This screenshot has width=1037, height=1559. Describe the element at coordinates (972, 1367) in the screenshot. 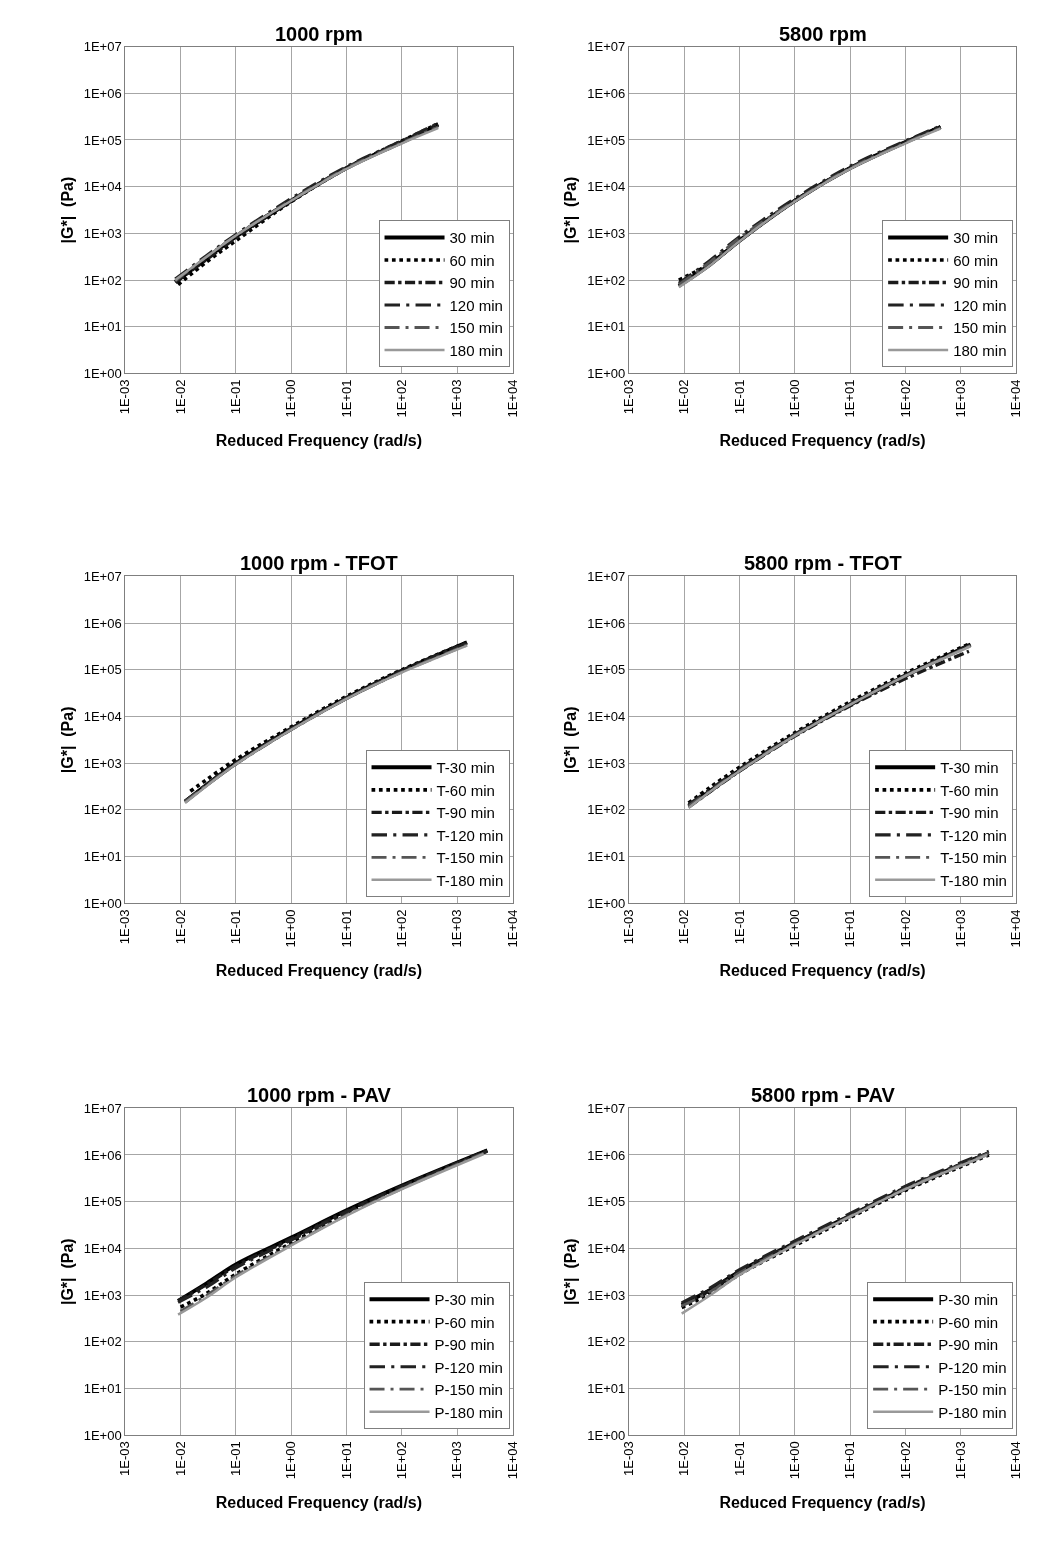

I see `legend-label: P-120 min` at that location.